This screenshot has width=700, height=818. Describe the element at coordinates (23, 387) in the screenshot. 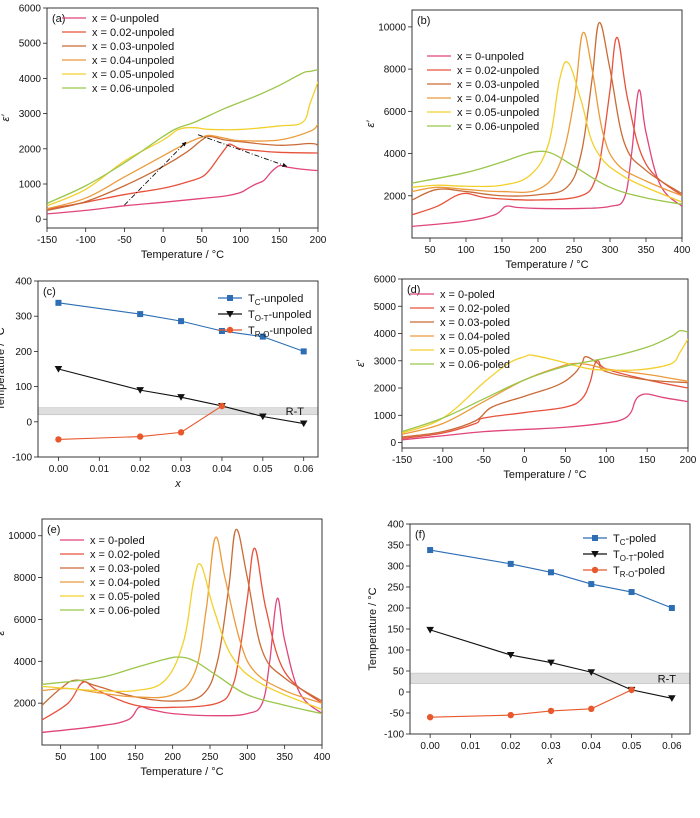

I see `y-tick-label: 100` at that location.